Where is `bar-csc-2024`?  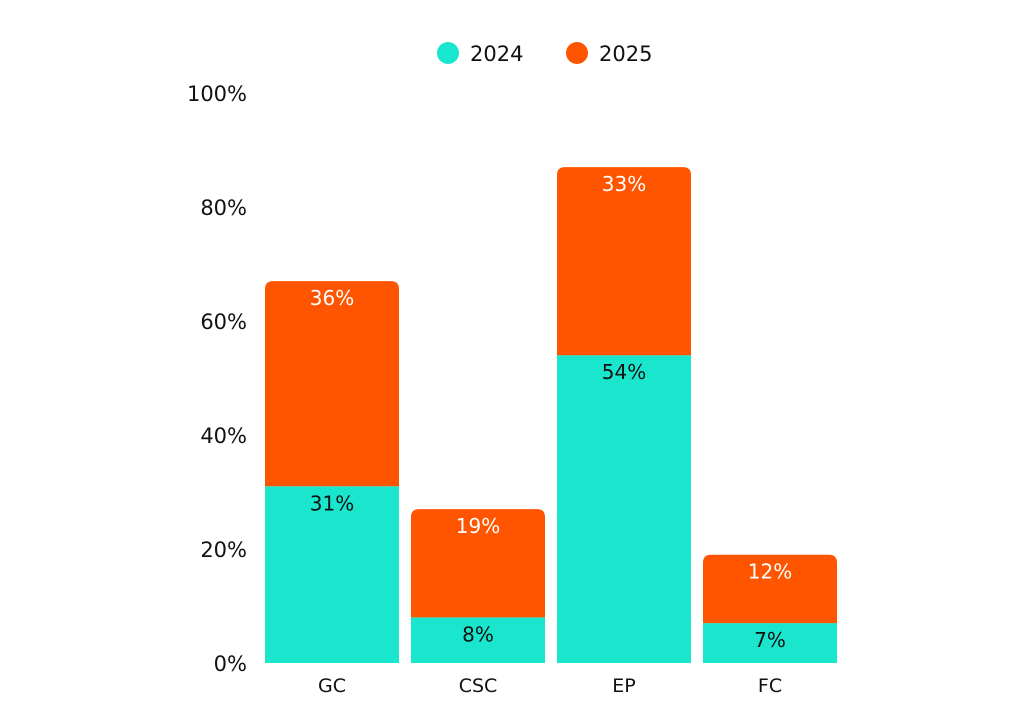 bar-csc-2024 is located at coordinates (478, 640).